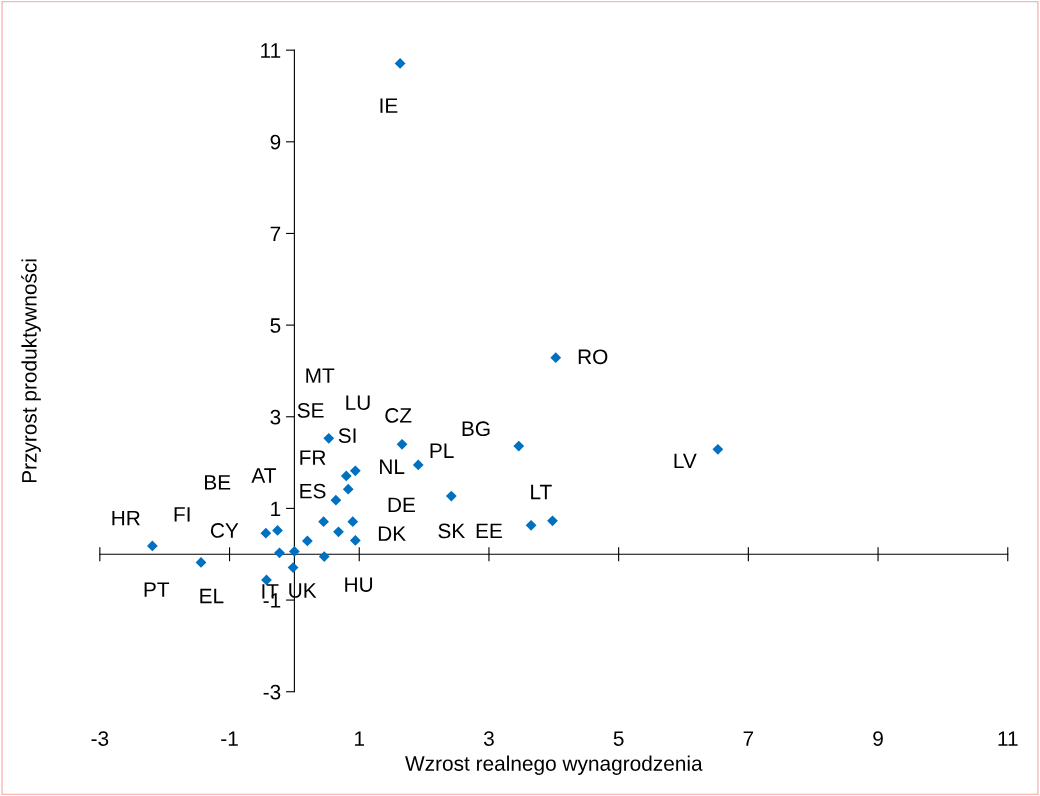  Describe the element at coordinates (229, 738) in the screenshot. I see `x-tick-label: -1` at that location.